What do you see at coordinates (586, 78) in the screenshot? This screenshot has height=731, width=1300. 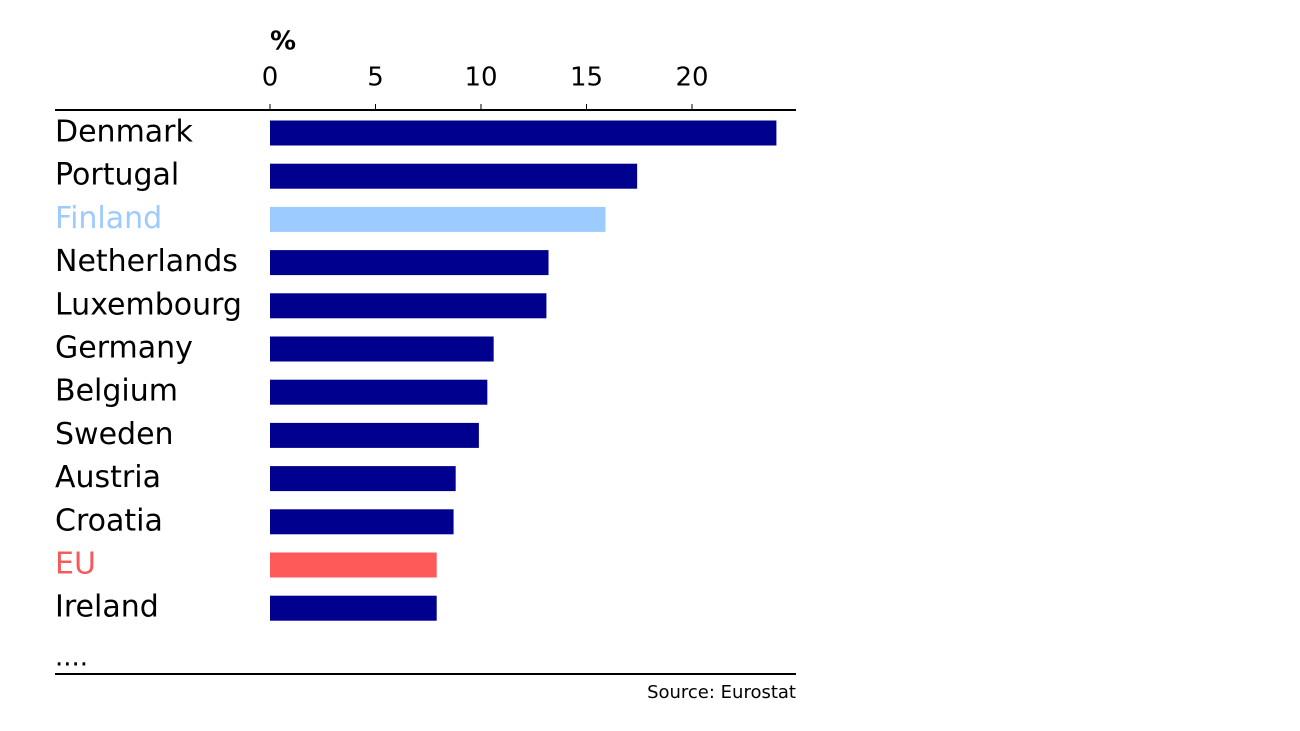 I see `x-tick-label: 15` at bounding box center [586, 78].